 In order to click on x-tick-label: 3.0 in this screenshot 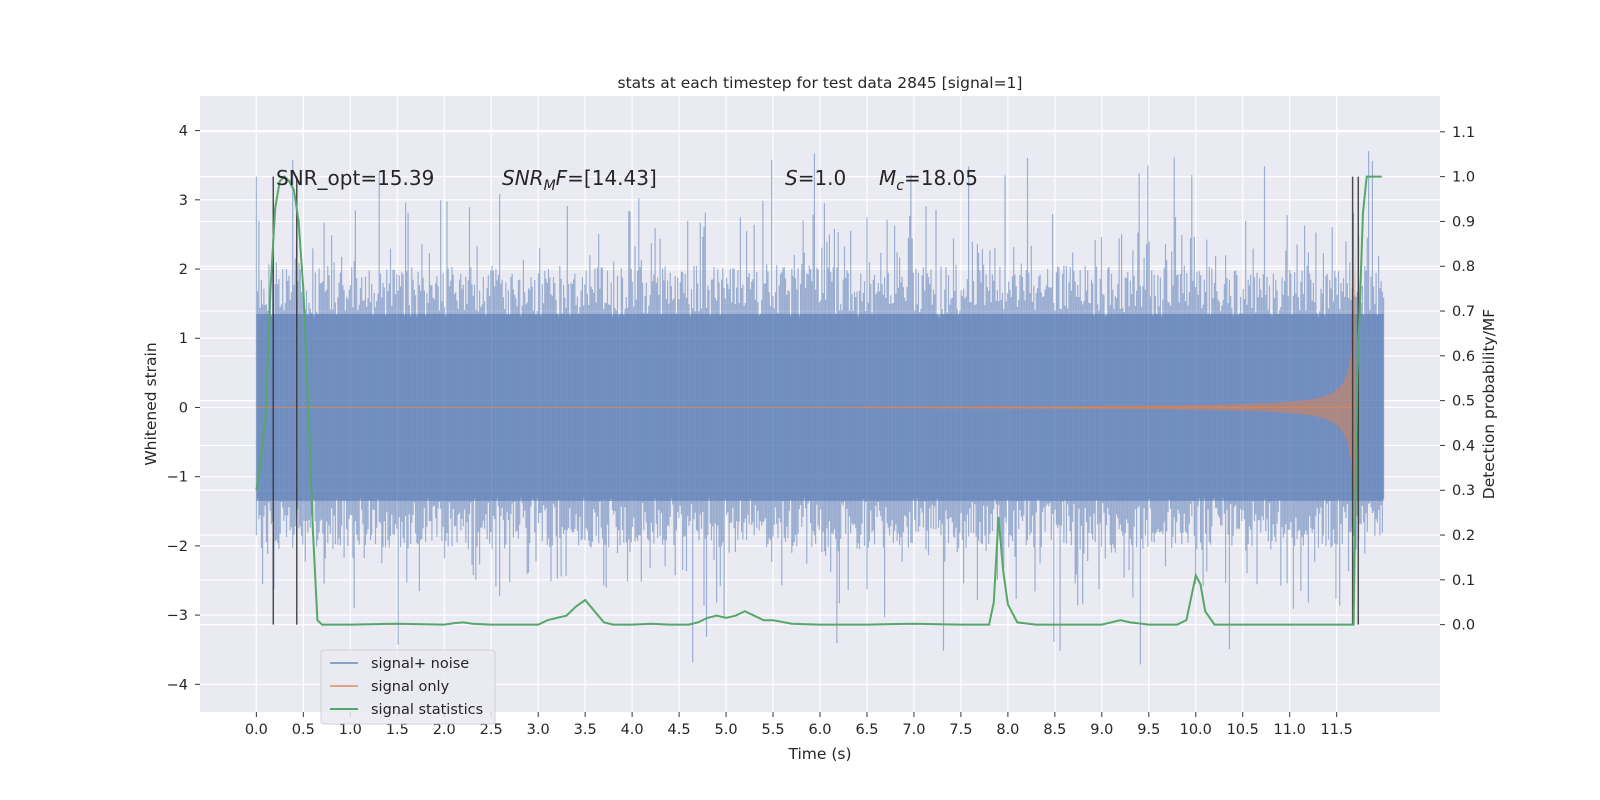, I will do `click(538, 730)`.